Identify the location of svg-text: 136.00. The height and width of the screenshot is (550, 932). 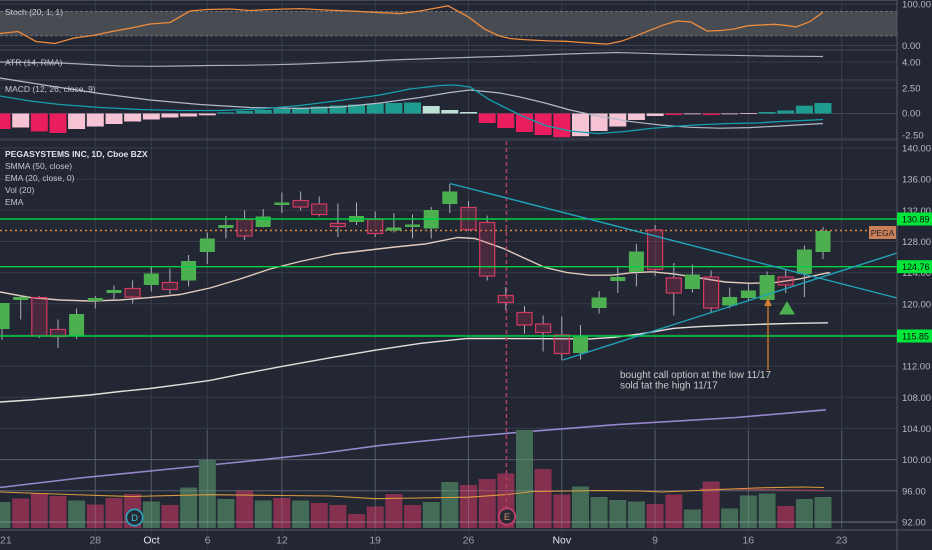
(916, 180).